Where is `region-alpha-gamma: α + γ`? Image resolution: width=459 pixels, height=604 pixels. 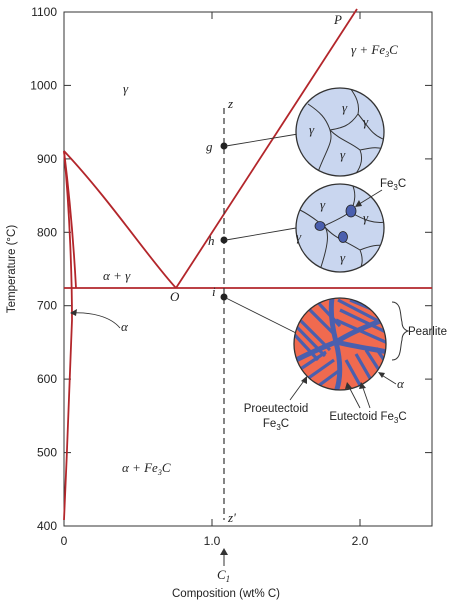 region-alpha-gamma: α + γ is located at coordinates (117, 275).